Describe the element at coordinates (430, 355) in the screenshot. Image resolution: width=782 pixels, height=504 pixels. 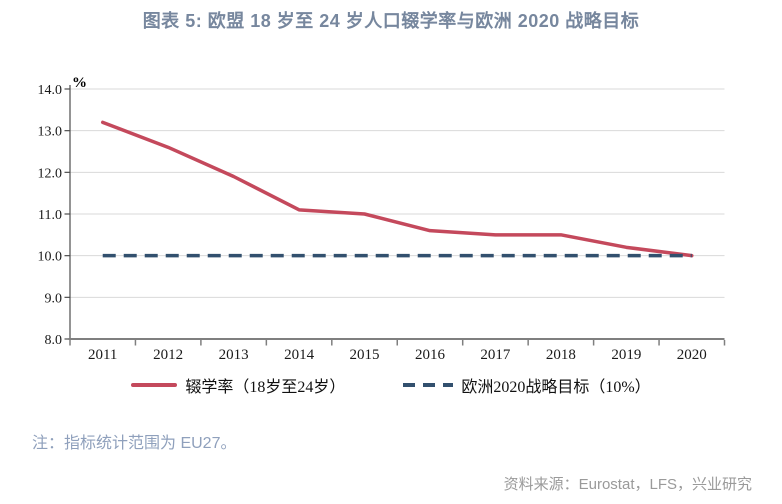
I see `x-tick-label: 2016` at that location.